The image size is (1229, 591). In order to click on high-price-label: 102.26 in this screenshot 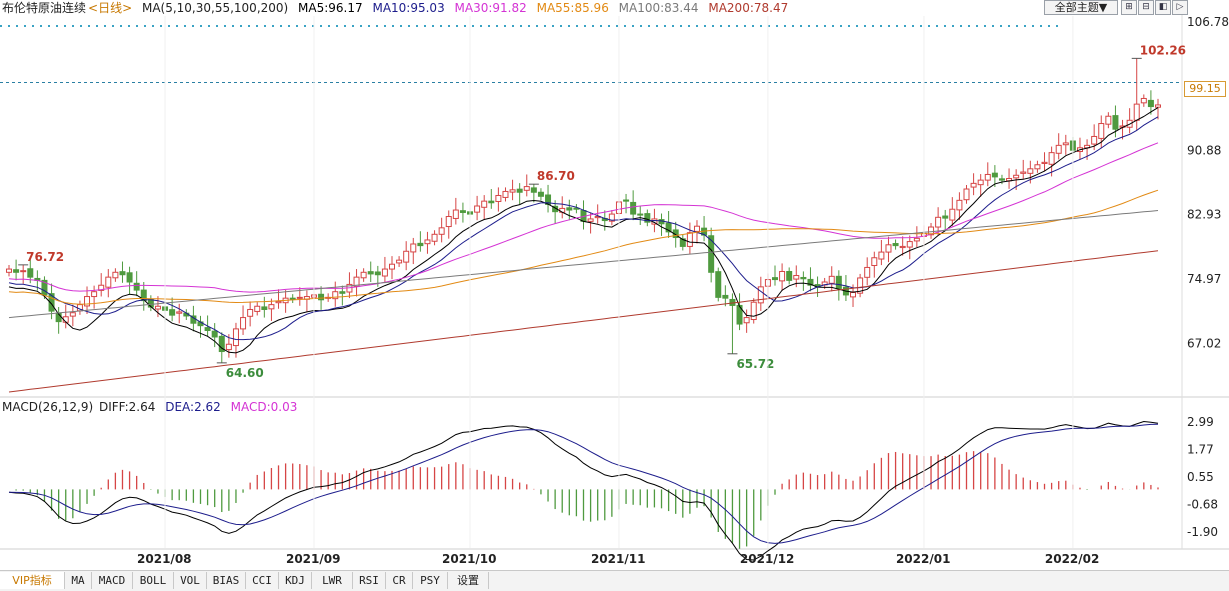, I will do `click(1163, 50)`.